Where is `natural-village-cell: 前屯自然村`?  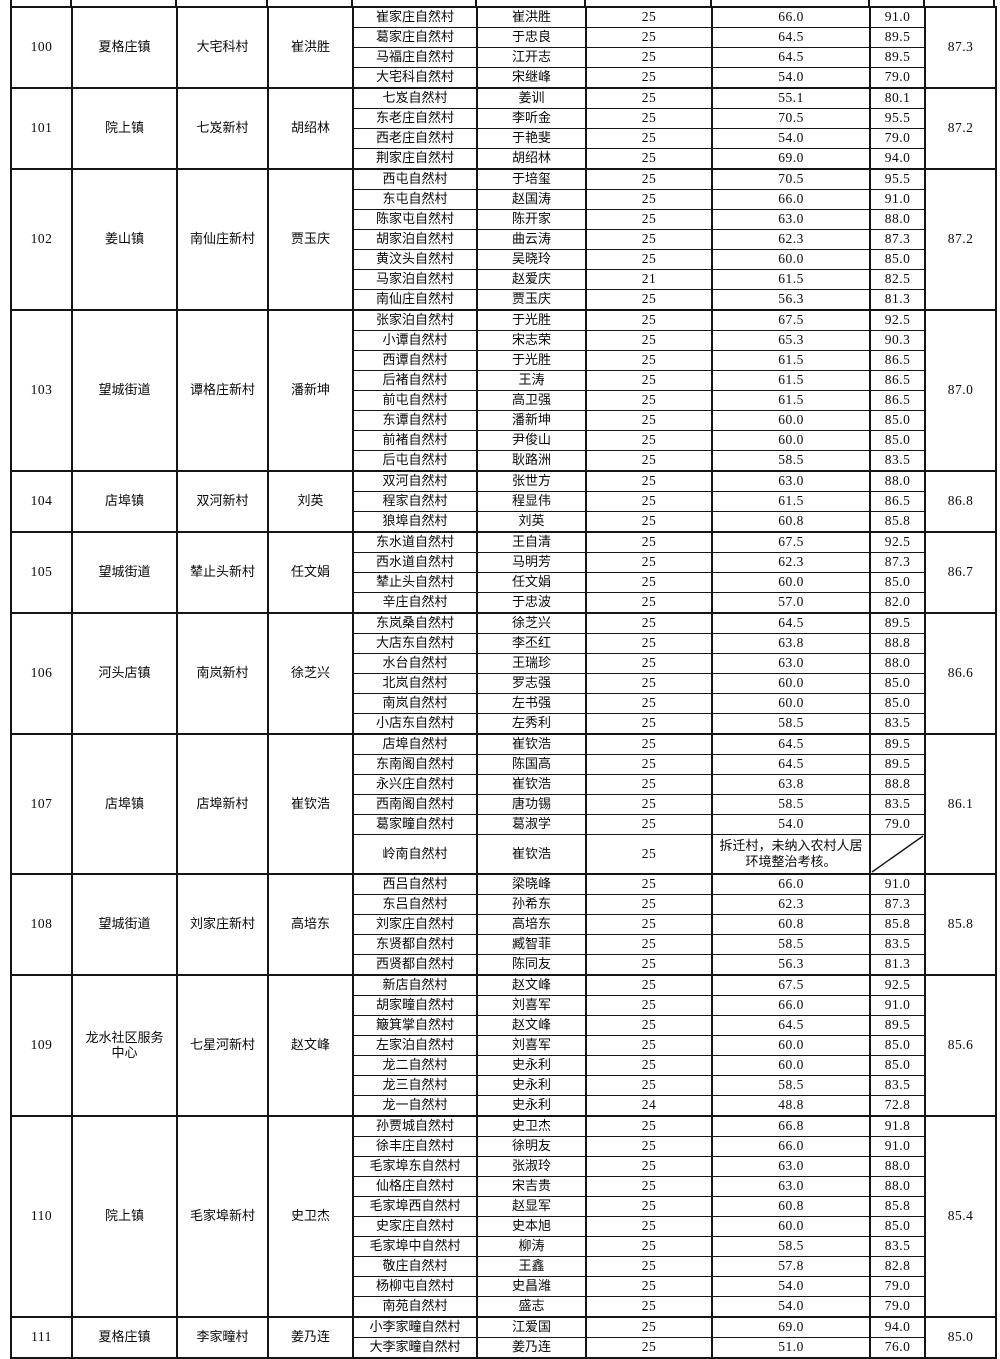 natural-village-cell: 前屯自然村 is located at coordinates (415, 400).